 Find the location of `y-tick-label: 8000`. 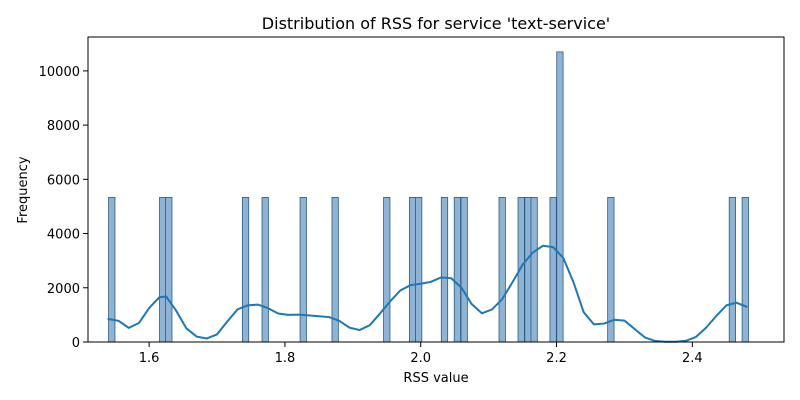

y-tick-label: 8000 is located at coordinates (63, 126).